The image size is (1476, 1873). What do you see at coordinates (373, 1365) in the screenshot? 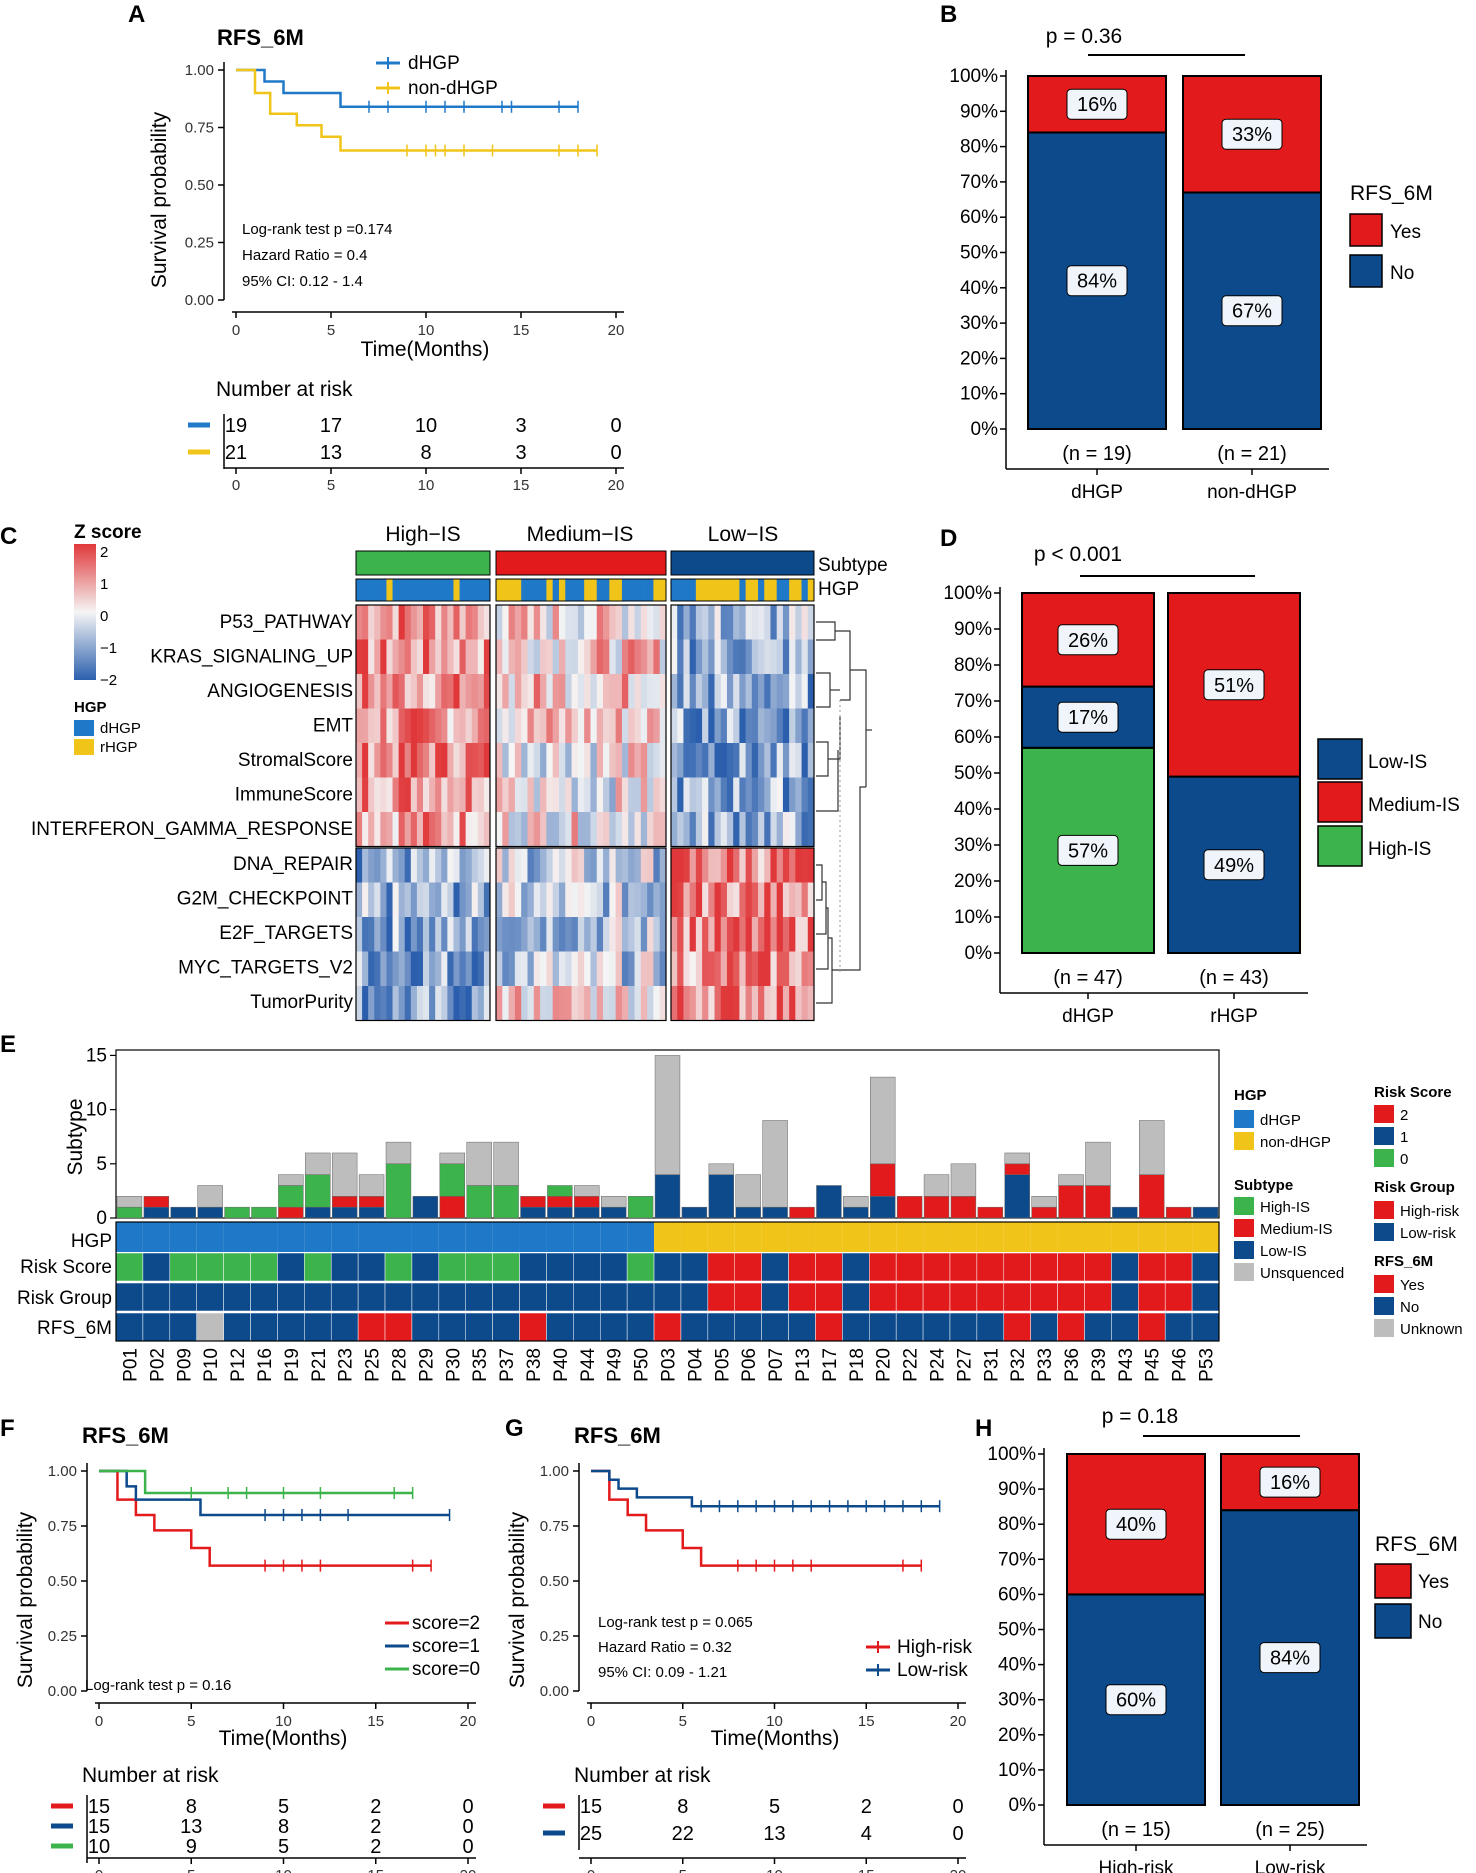
I see `patient-id-label: P25` at bounding box center [373, 1365].